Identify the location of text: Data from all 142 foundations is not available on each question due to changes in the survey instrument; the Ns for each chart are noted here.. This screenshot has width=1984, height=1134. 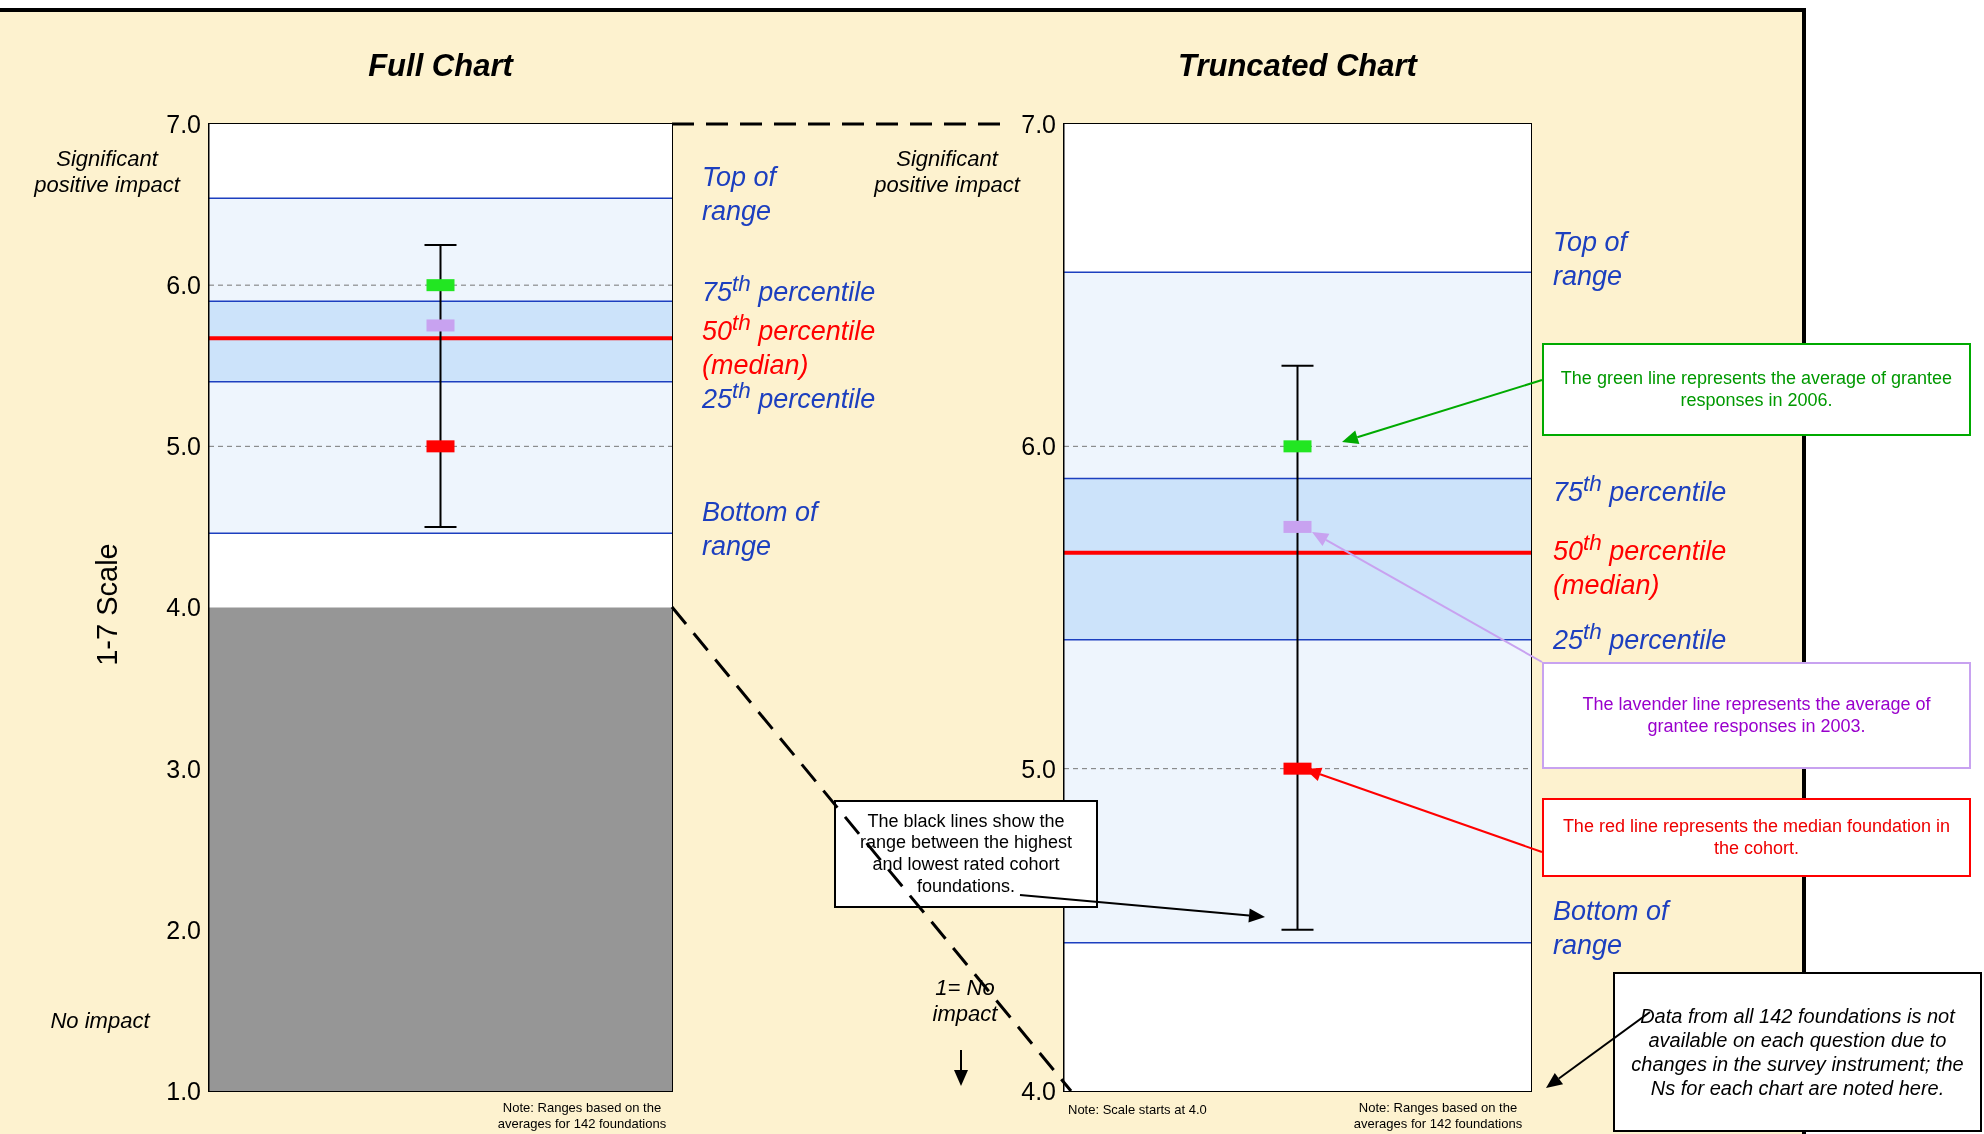
(1797, 1052).